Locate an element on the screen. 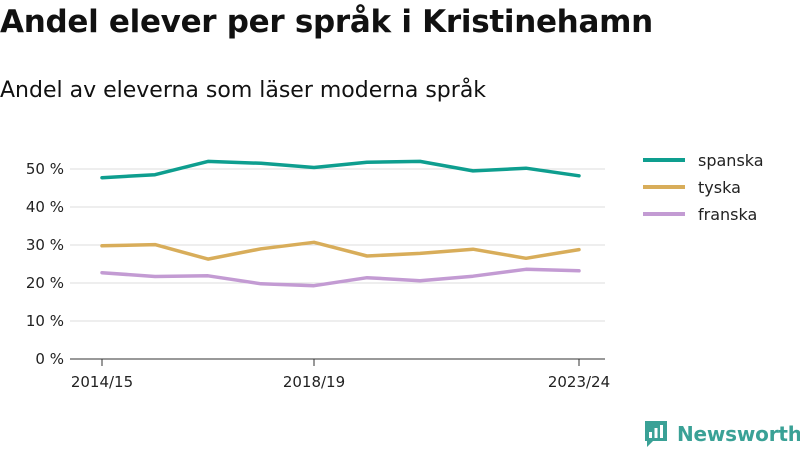  x-tick-label: 2018/19 is located at coordinates (314, 382).